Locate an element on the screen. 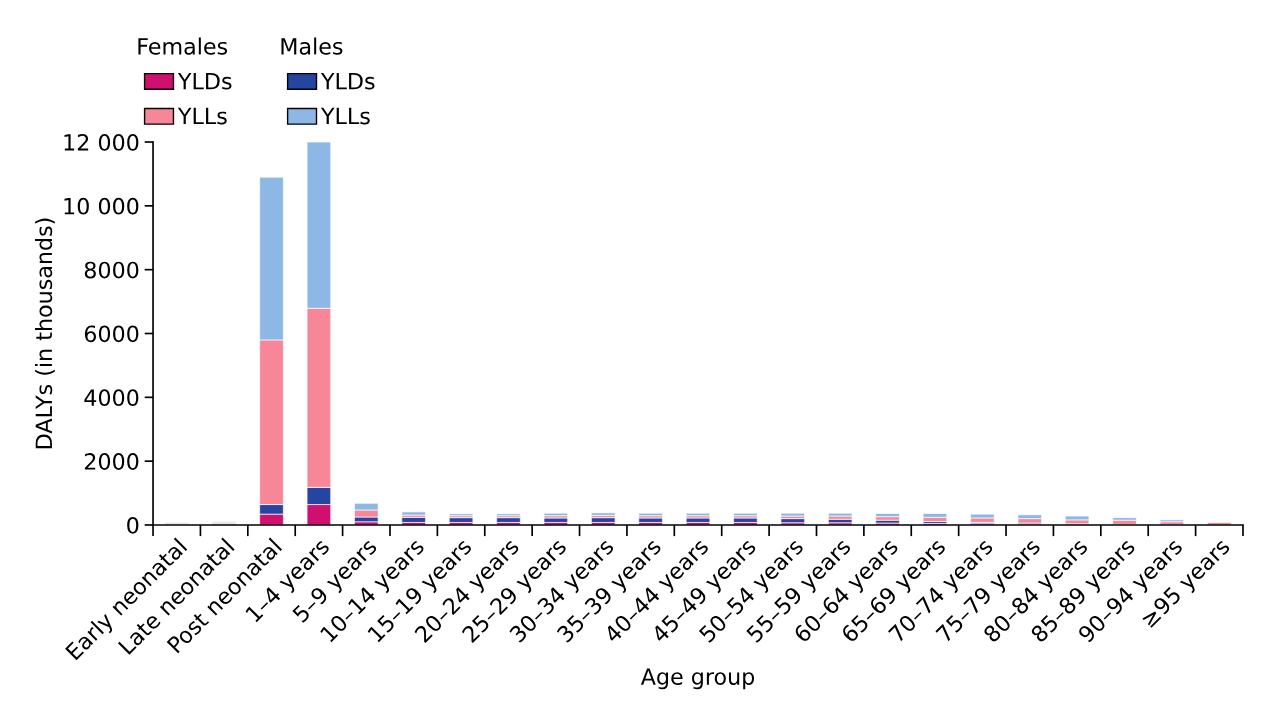 The image size is (1269, 708). y-tick-label: 12 000 is located at coordinates (101, 142).